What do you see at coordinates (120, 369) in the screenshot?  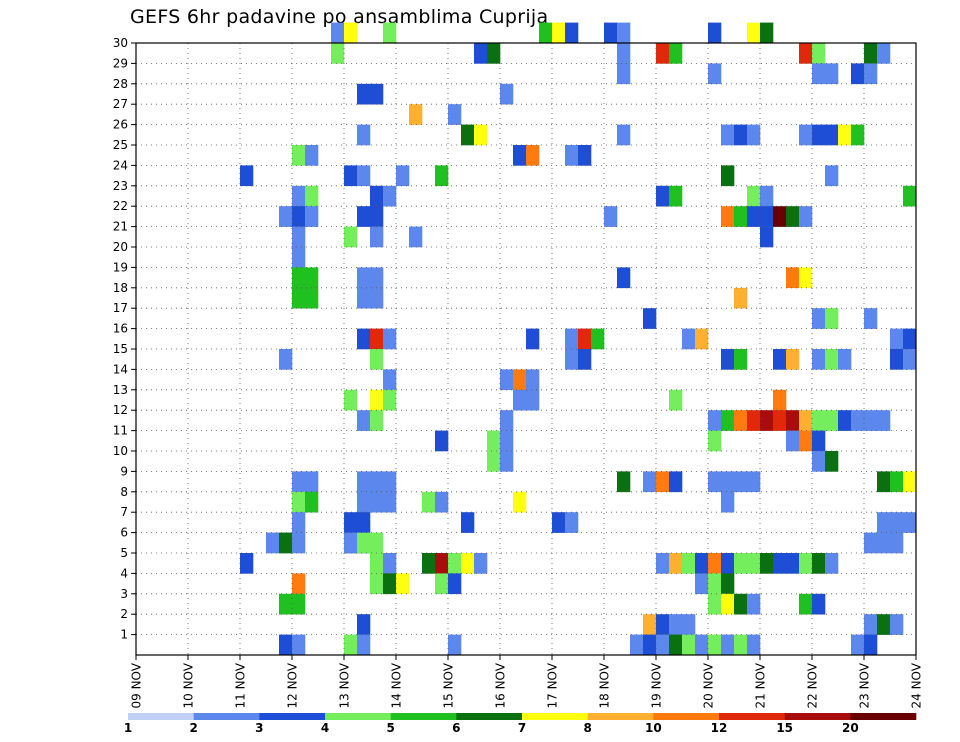 I see `y-tick-label: 14` at bounding box center [120, 369].